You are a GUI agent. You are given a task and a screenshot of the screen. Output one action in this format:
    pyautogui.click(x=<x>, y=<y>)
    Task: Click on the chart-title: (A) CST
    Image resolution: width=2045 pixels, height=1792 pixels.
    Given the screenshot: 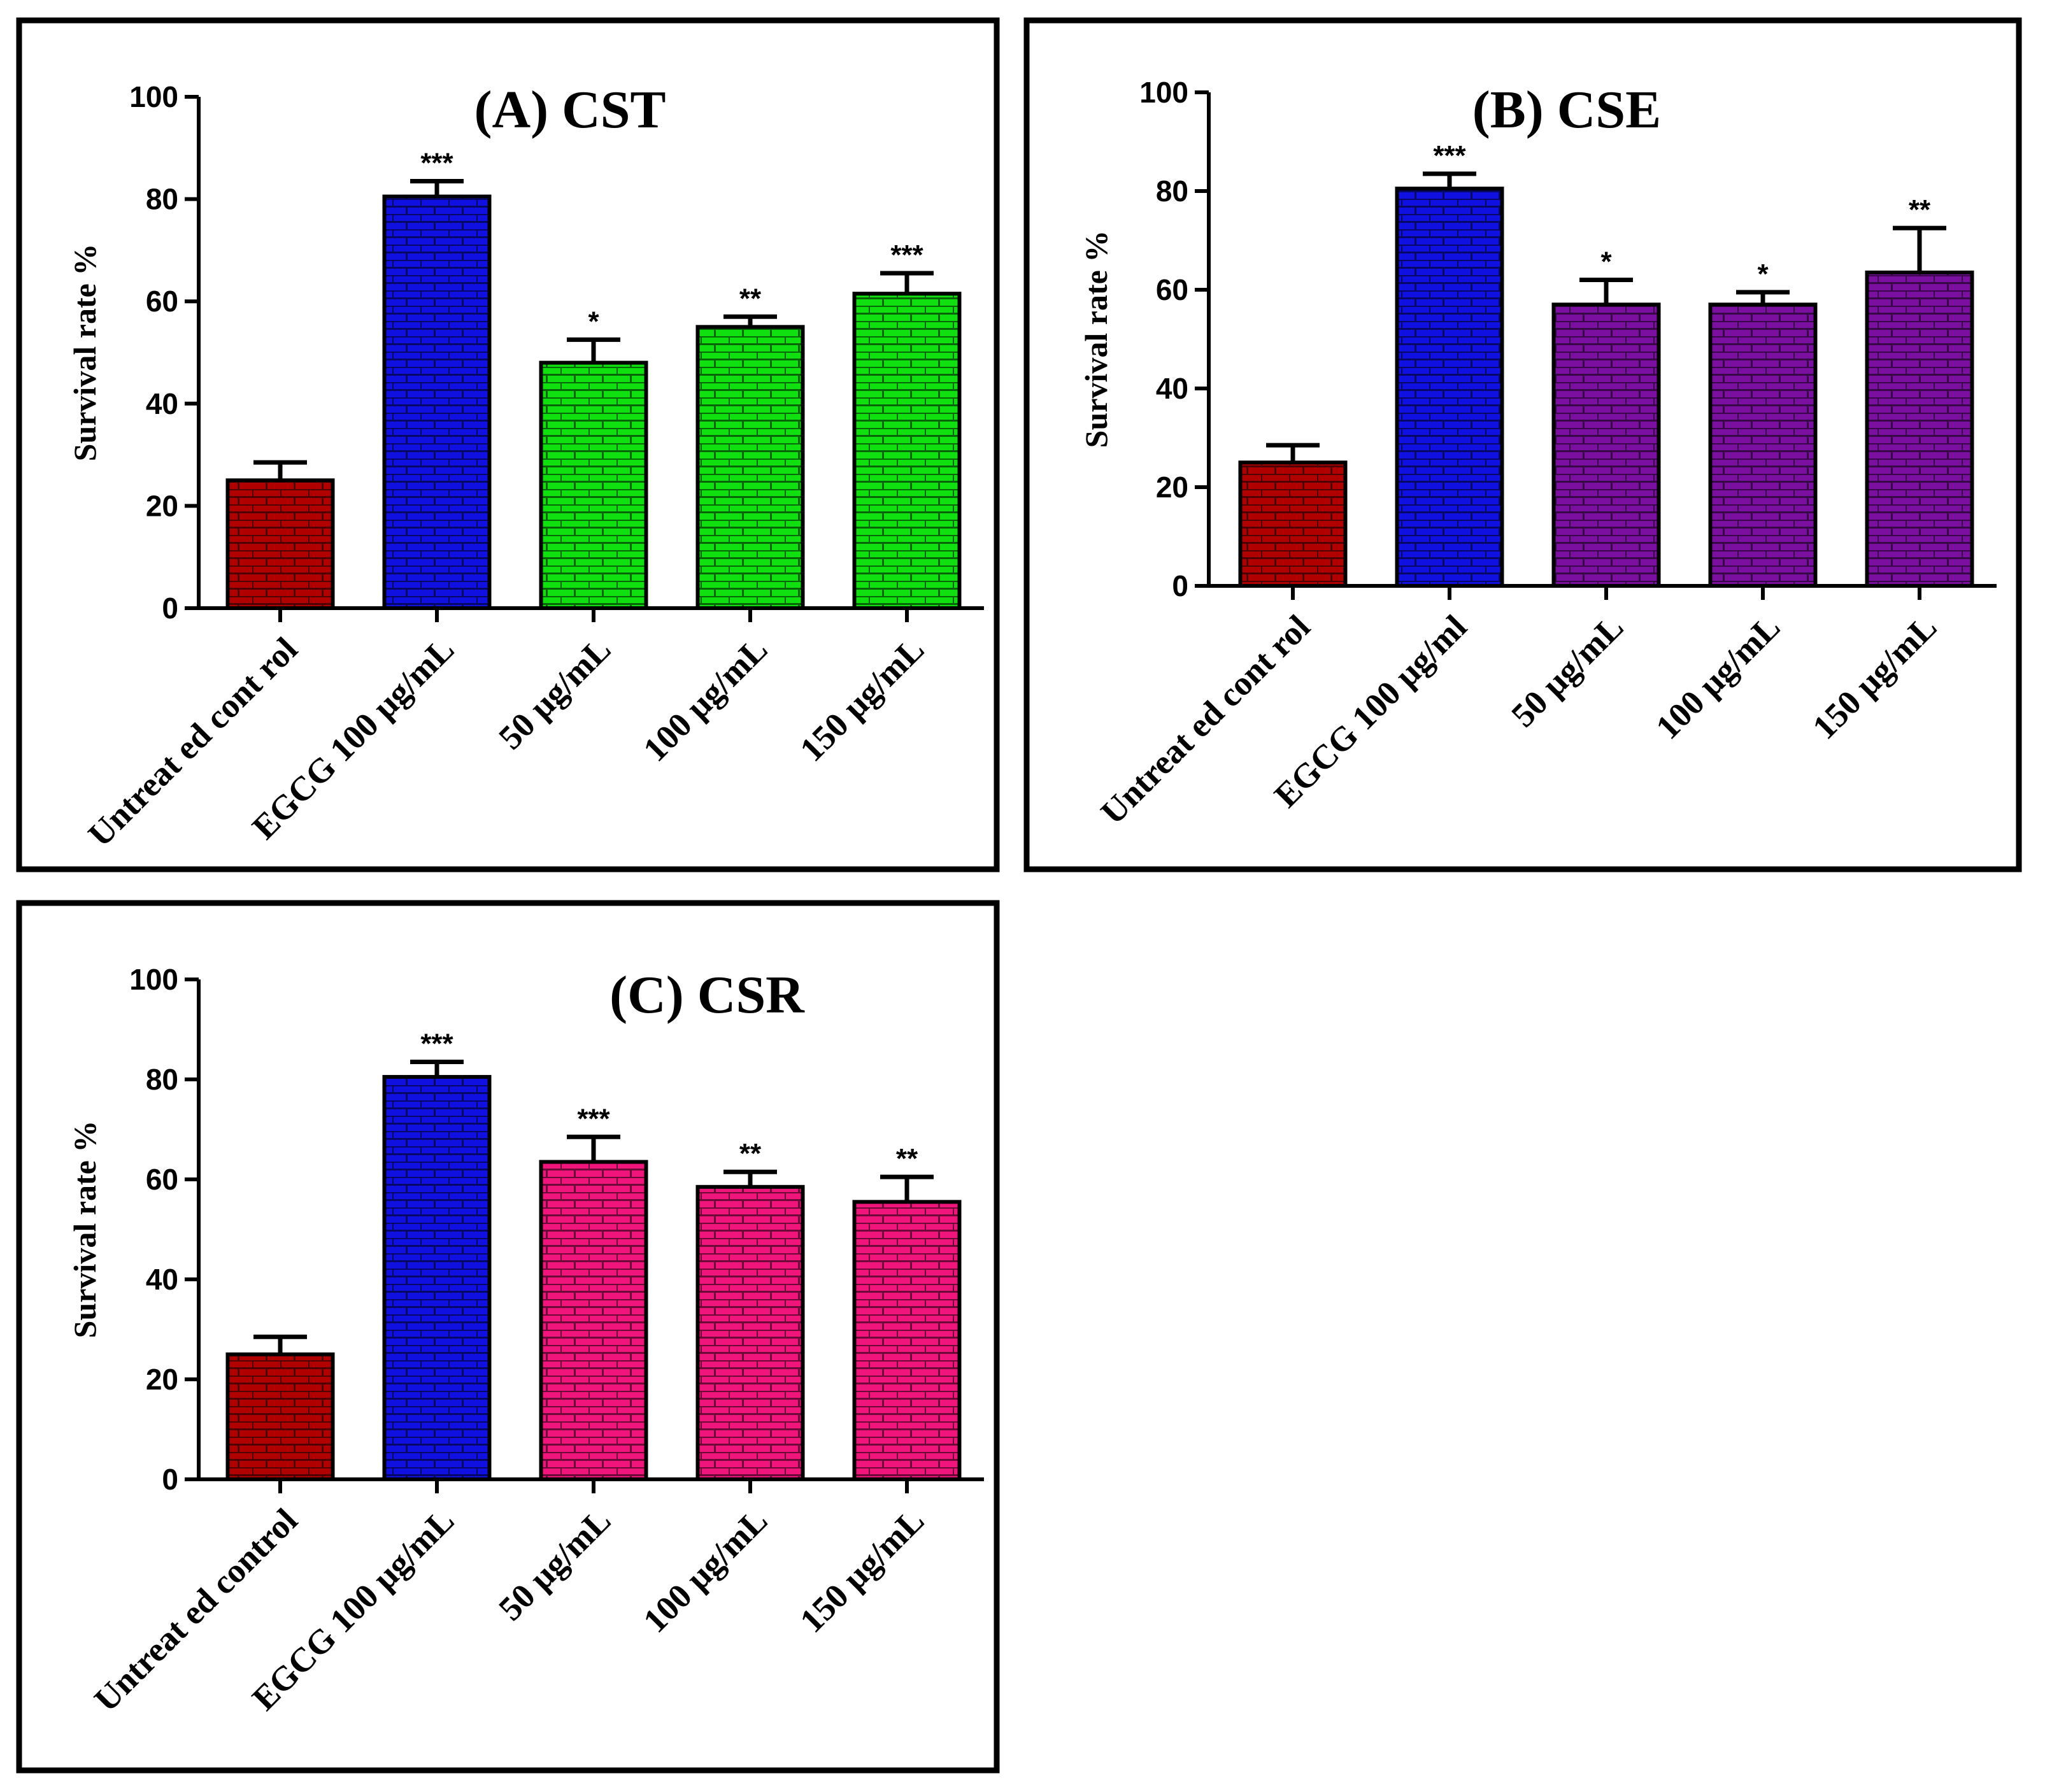 What is the action you would take?
    pyautogui.click(x=570, y=109)
    